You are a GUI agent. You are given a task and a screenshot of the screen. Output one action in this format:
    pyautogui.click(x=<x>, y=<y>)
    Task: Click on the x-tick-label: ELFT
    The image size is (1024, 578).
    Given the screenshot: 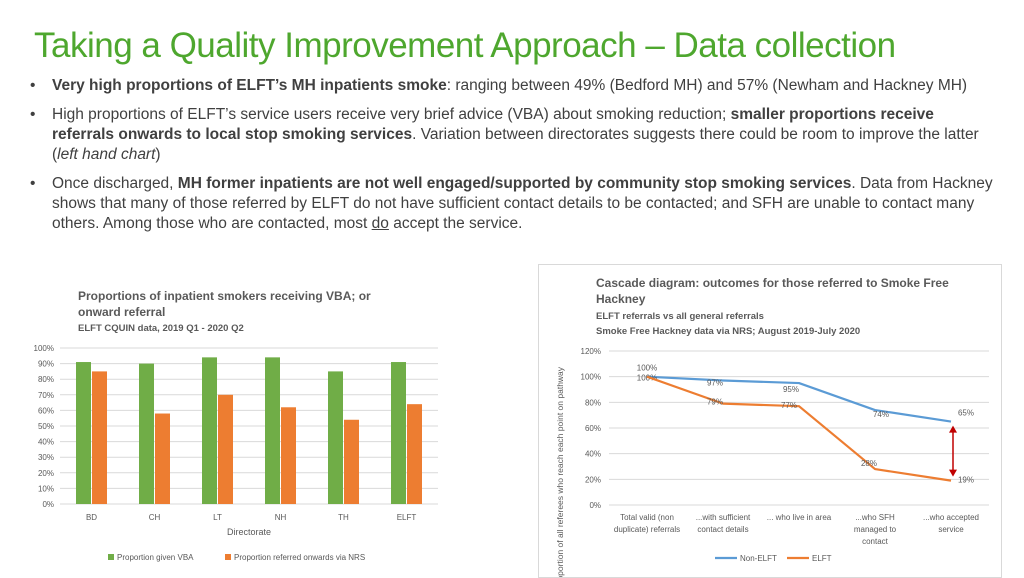 What is the action you would take?
    pyautogui.click(x=407, y=517)
    